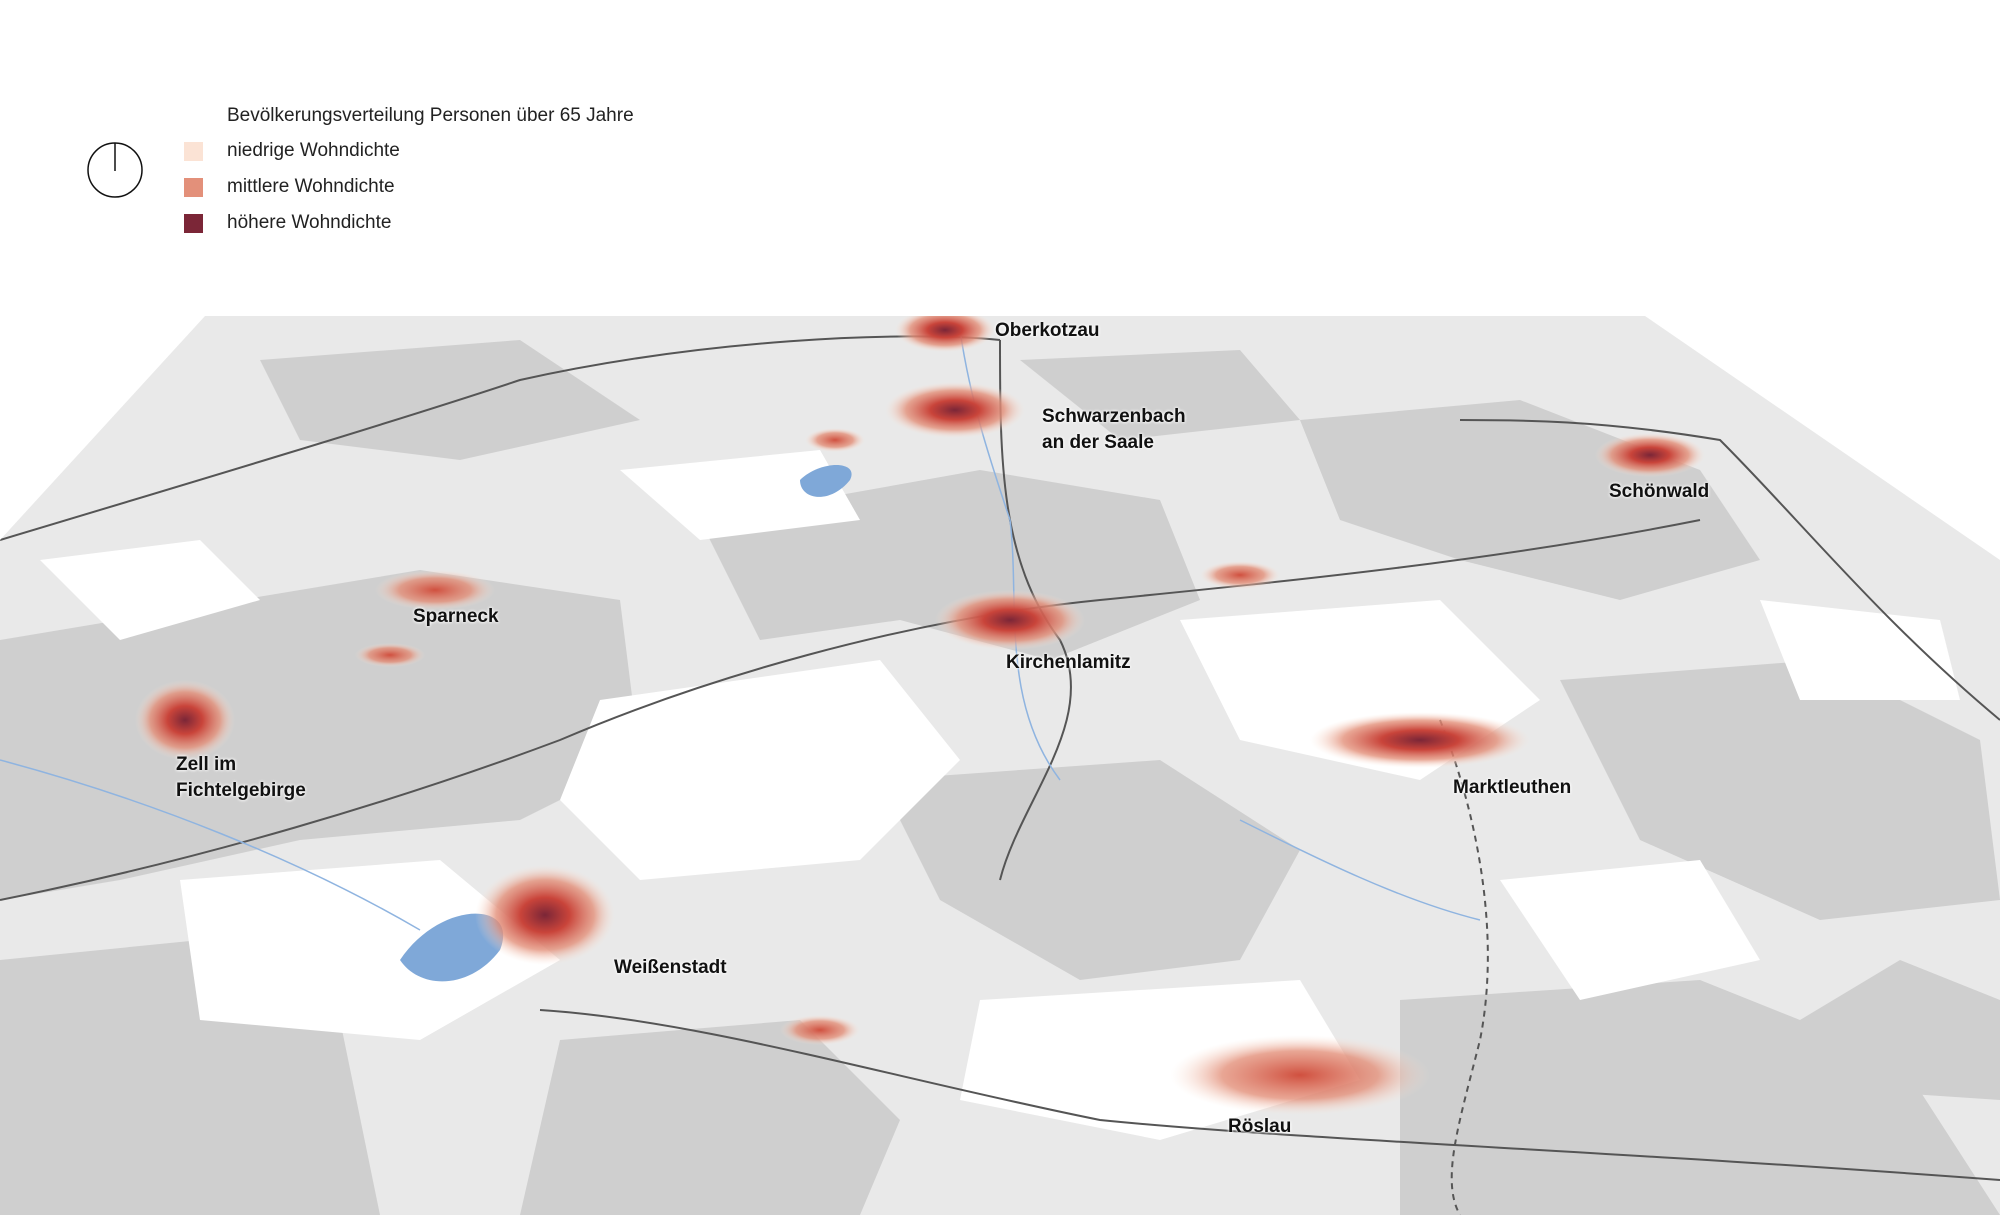 This screenshot has height=1215, width=2000. Describe the element at coordinates (311, 186) in the screenshot. I see `legend-label: mittlere Wohndichte` at that location.